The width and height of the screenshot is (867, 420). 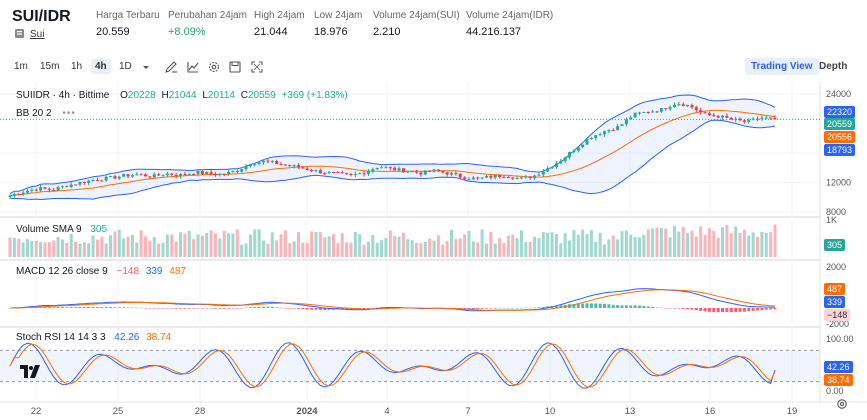 What do you see at coordinates (840, 150) in the screenshot?
I see `bb-lower-badge: 18793` at bounding box center [840, 150].